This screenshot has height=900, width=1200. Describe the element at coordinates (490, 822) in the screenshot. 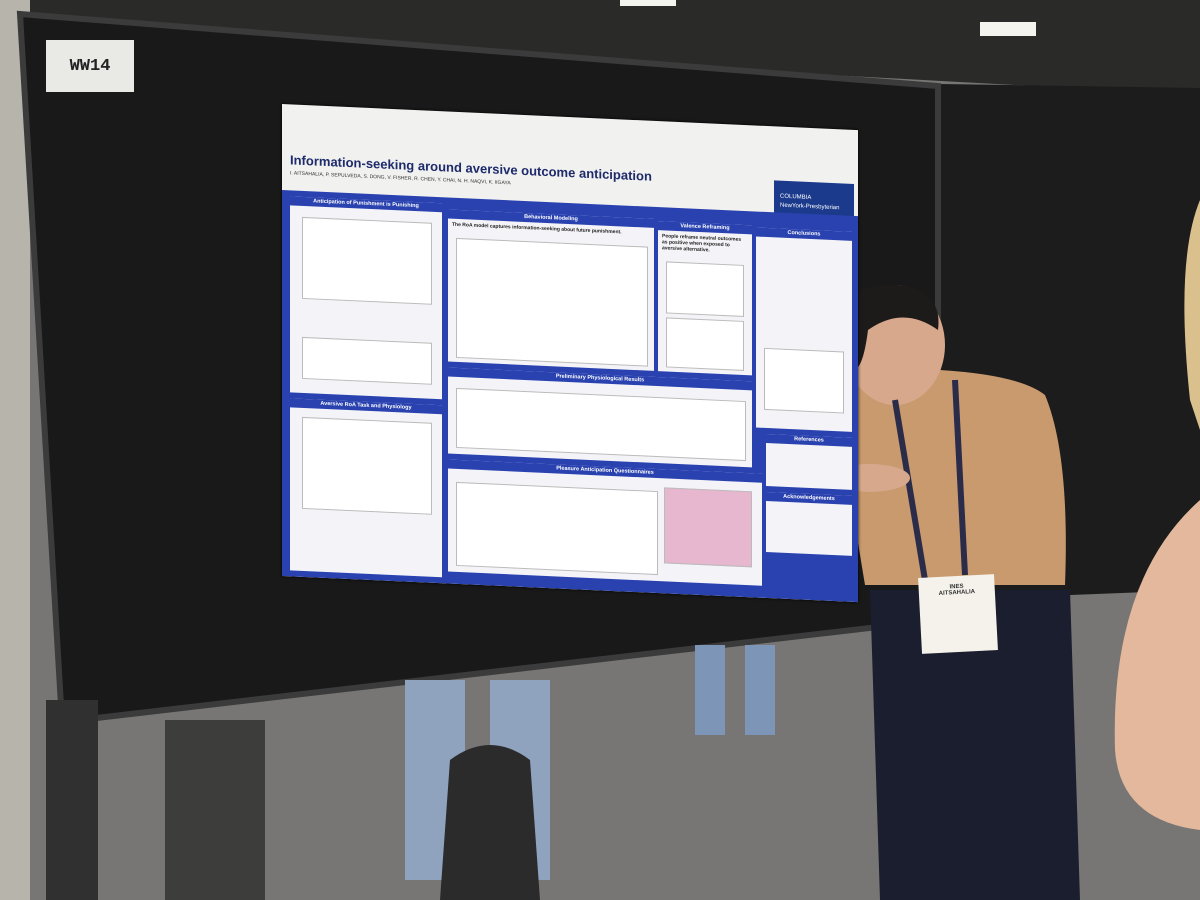

I see `backpack` at that location.